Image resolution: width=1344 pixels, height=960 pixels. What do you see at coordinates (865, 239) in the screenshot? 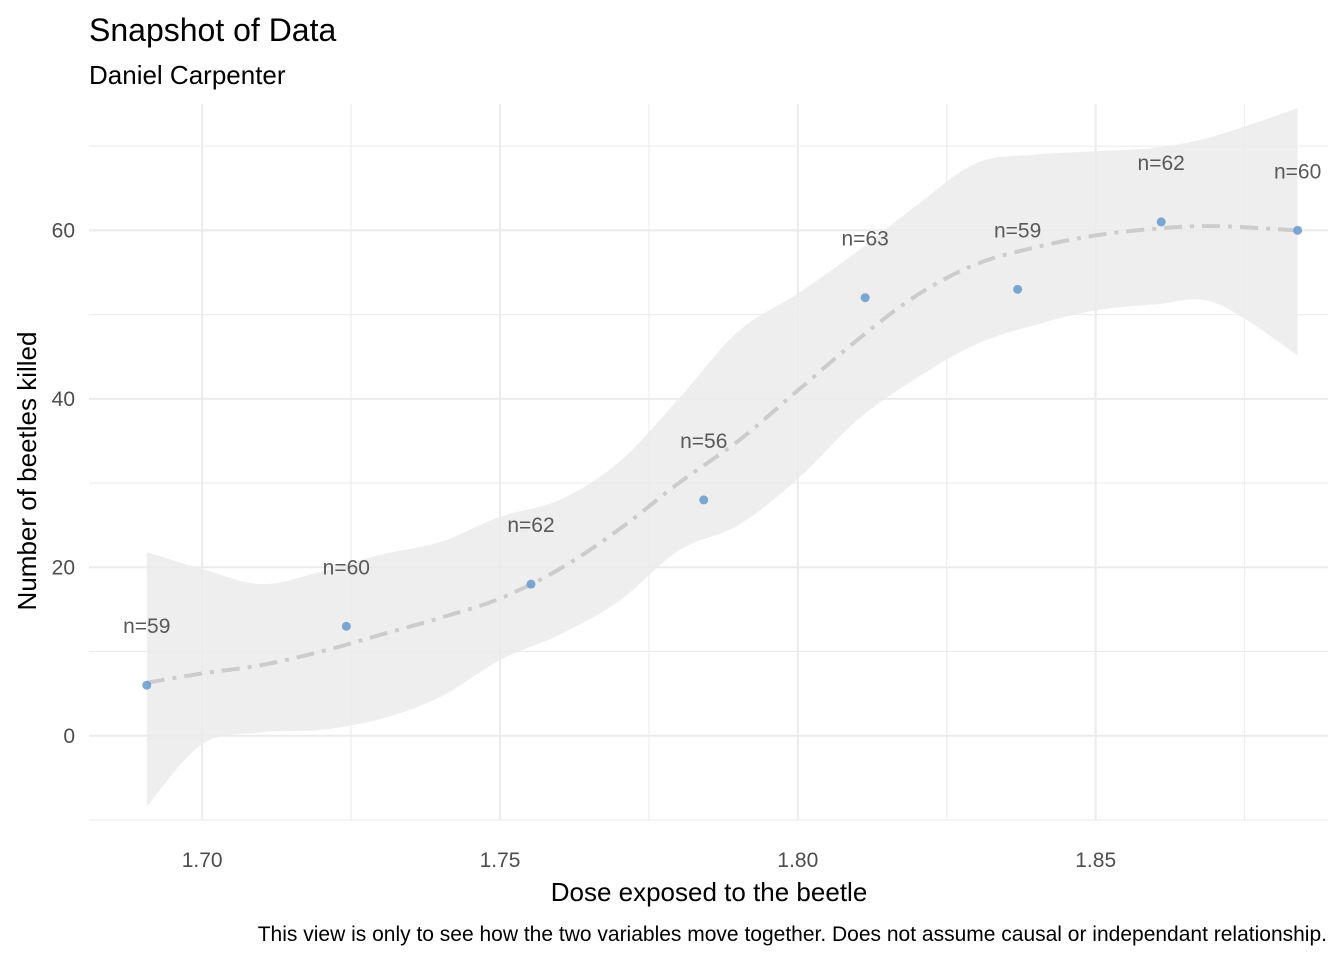
I see `data-label: n=63` at bounding box center [865, 239].